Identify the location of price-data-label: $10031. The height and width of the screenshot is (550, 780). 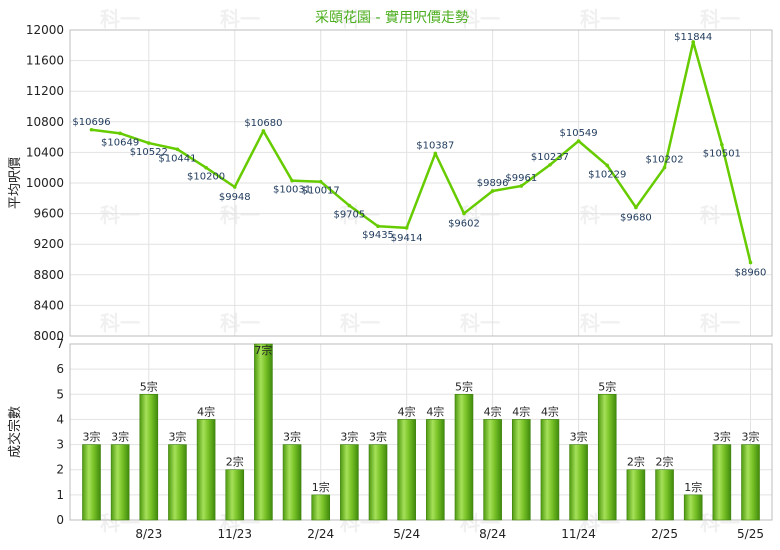
(292, 190).